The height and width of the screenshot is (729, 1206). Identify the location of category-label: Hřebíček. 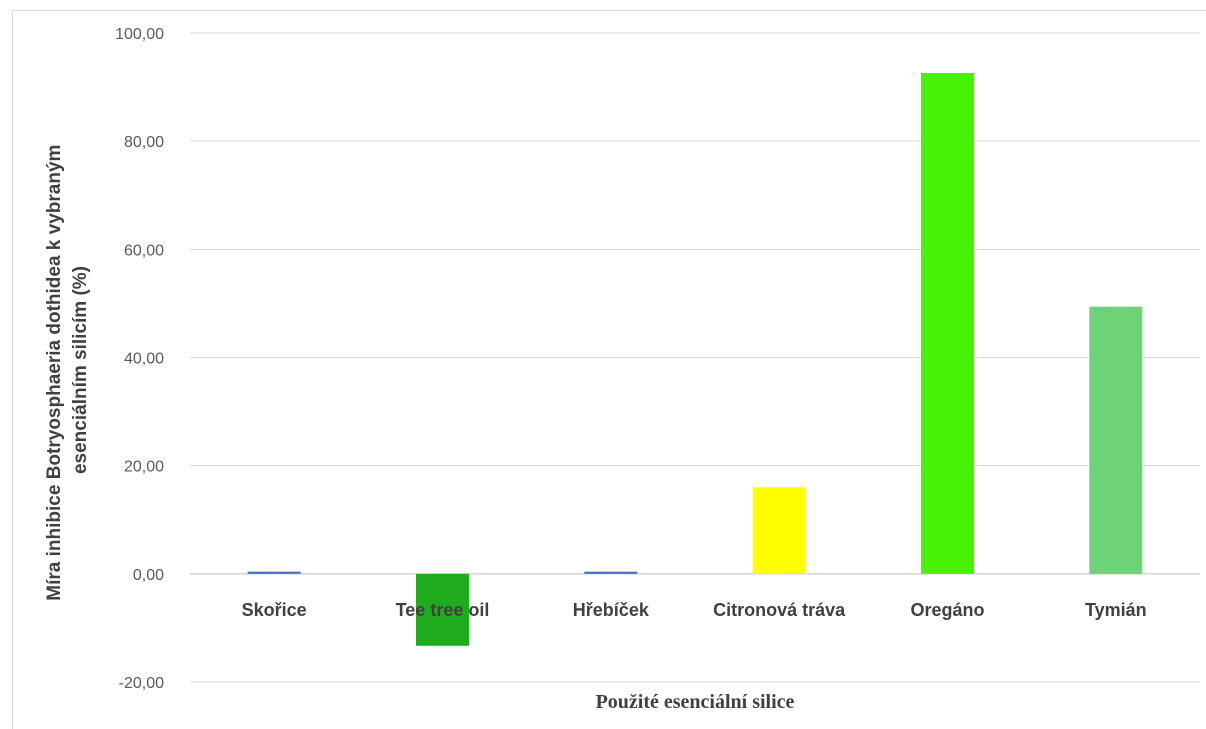
(611, 610).